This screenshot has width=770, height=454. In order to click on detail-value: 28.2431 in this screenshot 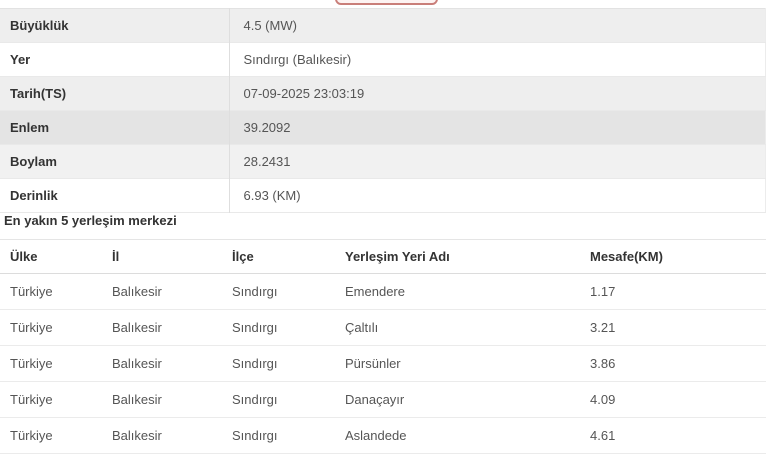, I will do `click(267, 161)`.